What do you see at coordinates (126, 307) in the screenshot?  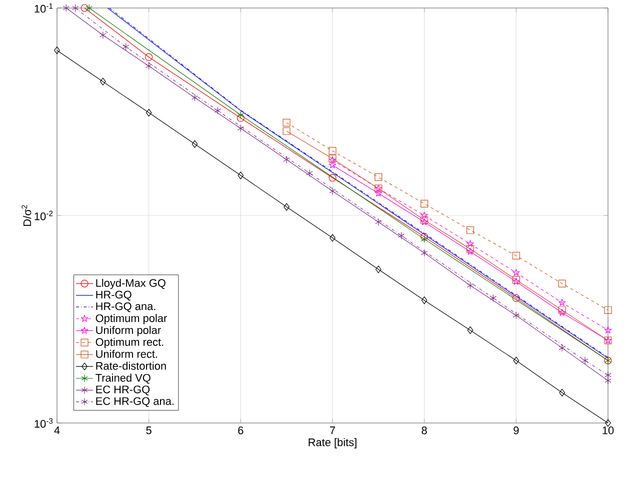 I see `legend-label: HR-GQ ana.` at bounding box center [126, 307].